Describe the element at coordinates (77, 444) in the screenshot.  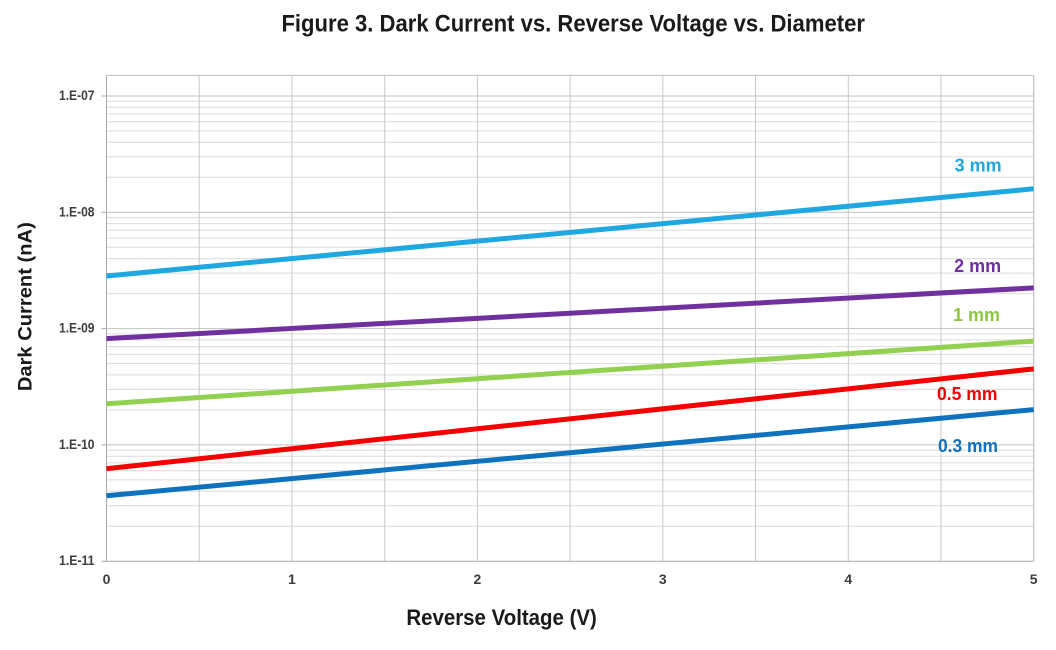
I see `svg-text: 1.E-10` at that location.